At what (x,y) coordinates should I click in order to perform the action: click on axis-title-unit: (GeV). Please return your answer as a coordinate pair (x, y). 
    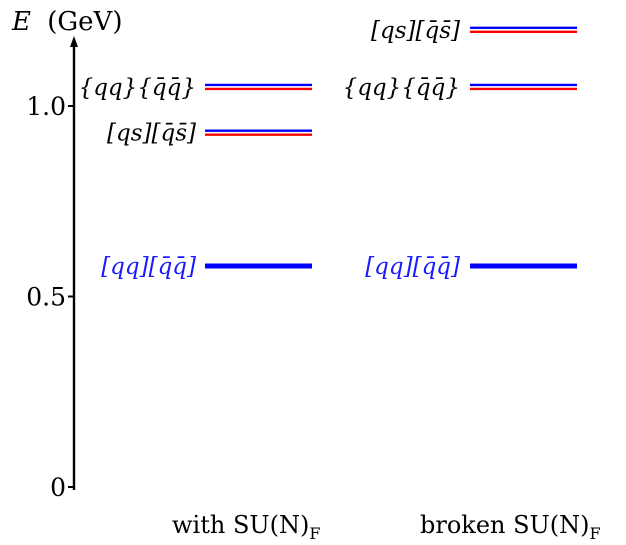
    Looking at the image, I should click on (84, 22).